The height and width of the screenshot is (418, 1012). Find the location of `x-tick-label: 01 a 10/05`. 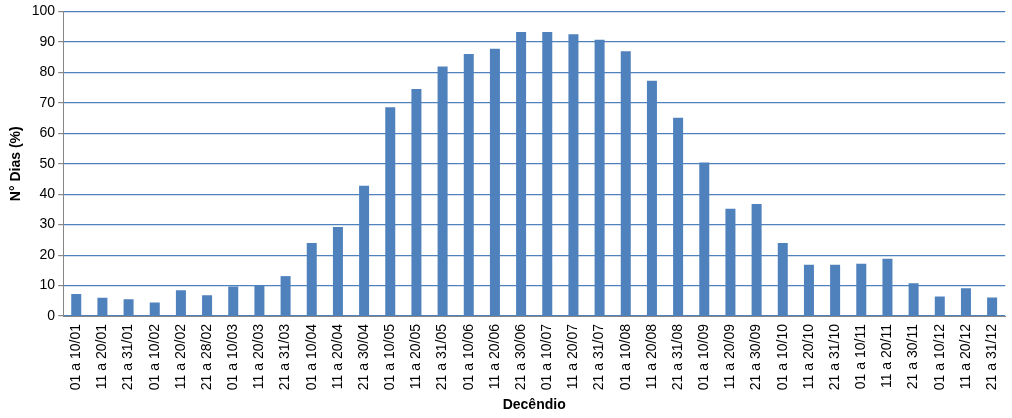

x-tick-label: 01 a 10/05 is located at coordinates (389, 357).